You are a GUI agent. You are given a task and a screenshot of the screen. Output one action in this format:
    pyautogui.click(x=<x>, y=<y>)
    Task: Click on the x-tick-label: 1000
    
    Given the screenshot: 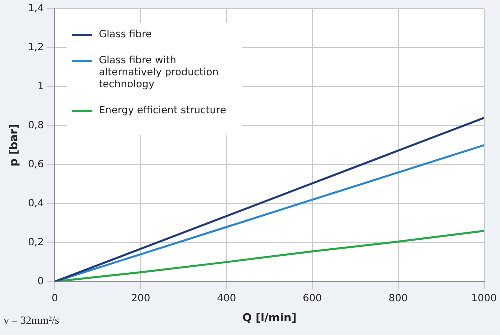 What is the action you would take?
    pyautogui.click(x=484, y=298)
    